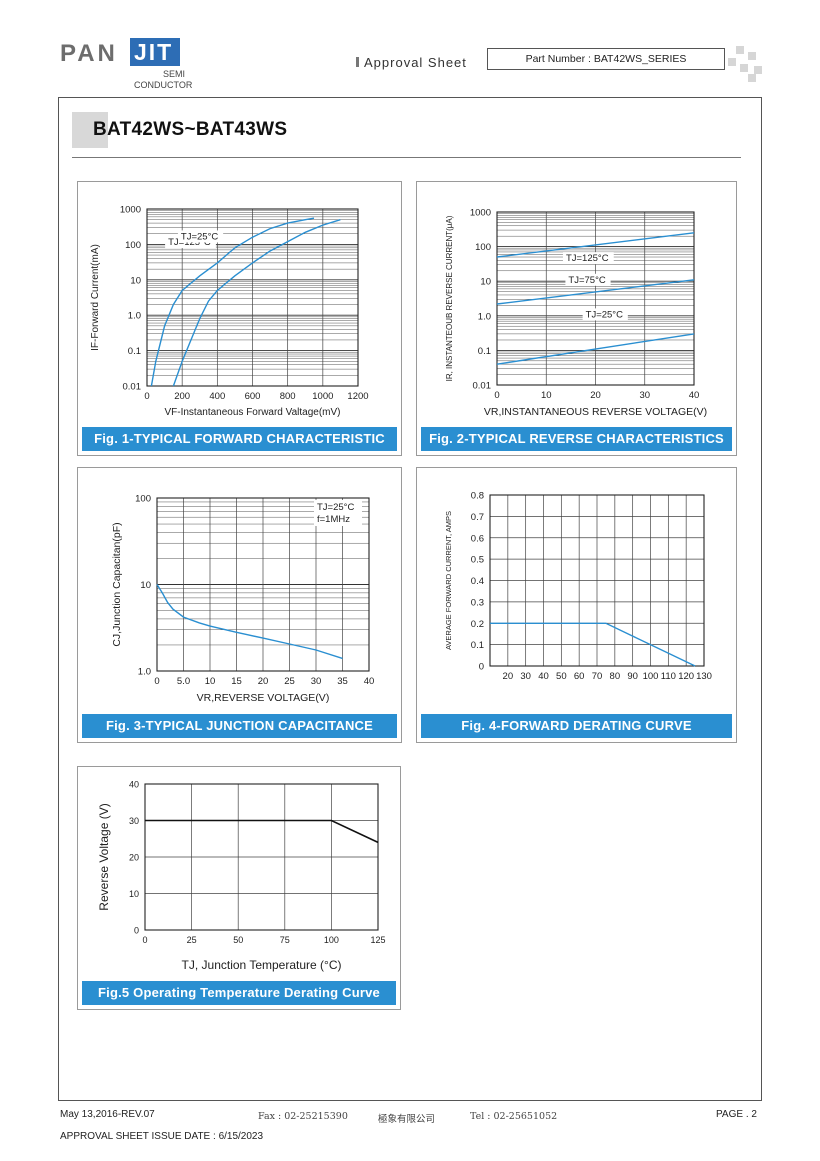 This screenshot has width=820, height=1161. I want to click on y-tick-label: 20, so click(134, 858).